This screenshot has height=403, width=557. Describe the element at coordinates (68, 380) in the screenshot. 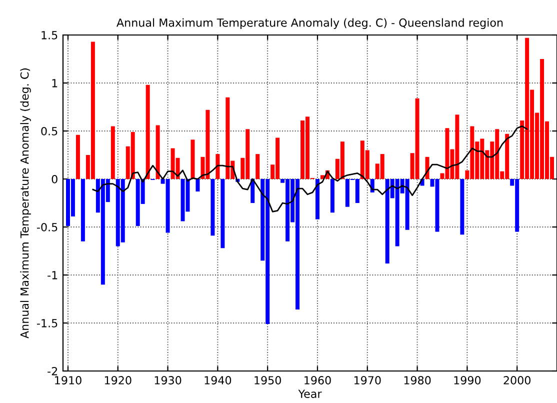

I see `x-tick-label: 1910` at that location.